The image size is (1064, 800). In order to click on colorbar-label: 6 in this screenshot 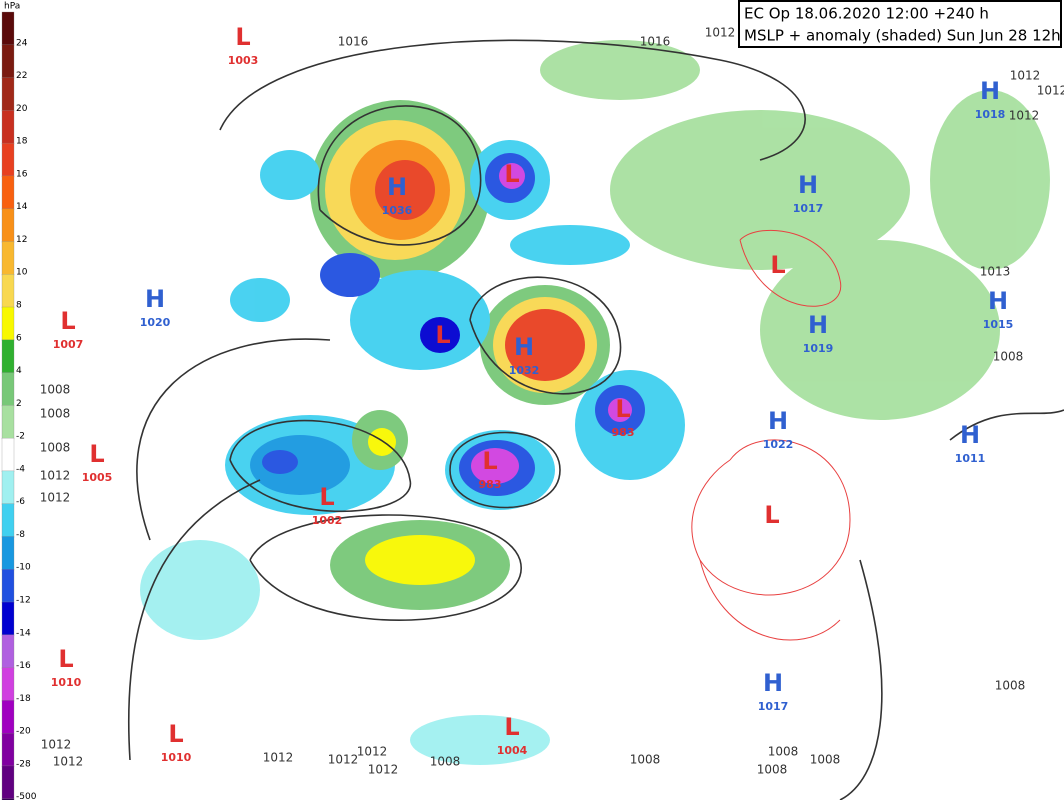, I will do `click(19, 338)`.